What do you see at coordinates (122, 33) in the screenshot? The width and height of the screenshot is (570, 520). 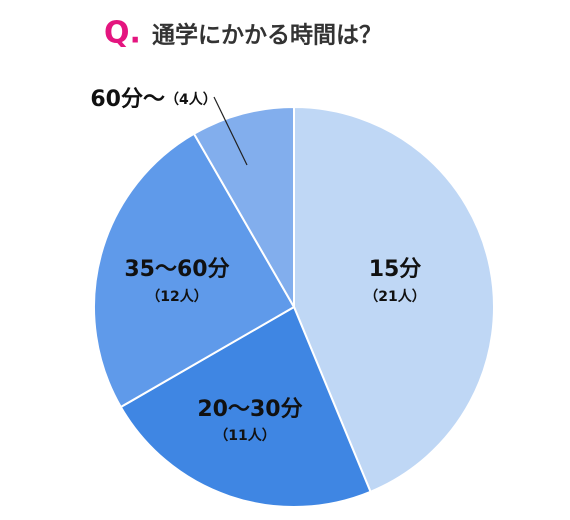 I see `title-marker: Q.` at bounding box center [122, 33].